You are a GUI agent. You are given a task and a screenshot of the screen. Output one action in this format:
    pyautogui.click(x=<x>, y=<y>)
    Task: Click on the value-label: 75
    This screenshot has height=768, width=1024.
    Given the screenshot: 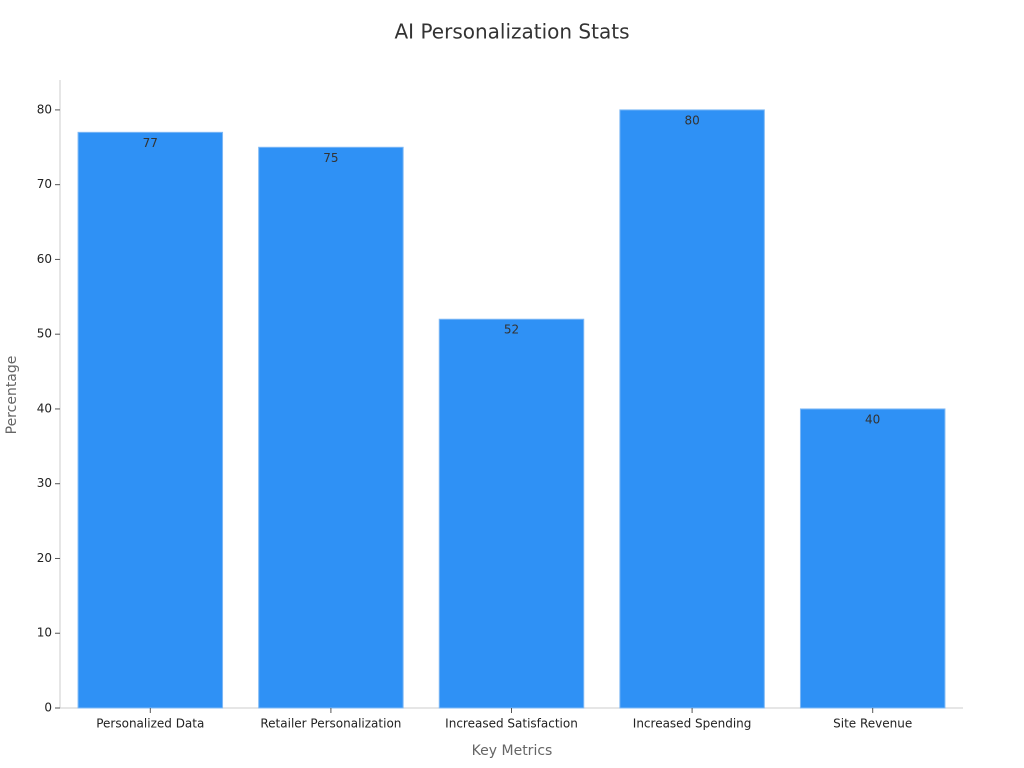 What is the action you would take?
    pyautogui.click(x=330, y=158)
    